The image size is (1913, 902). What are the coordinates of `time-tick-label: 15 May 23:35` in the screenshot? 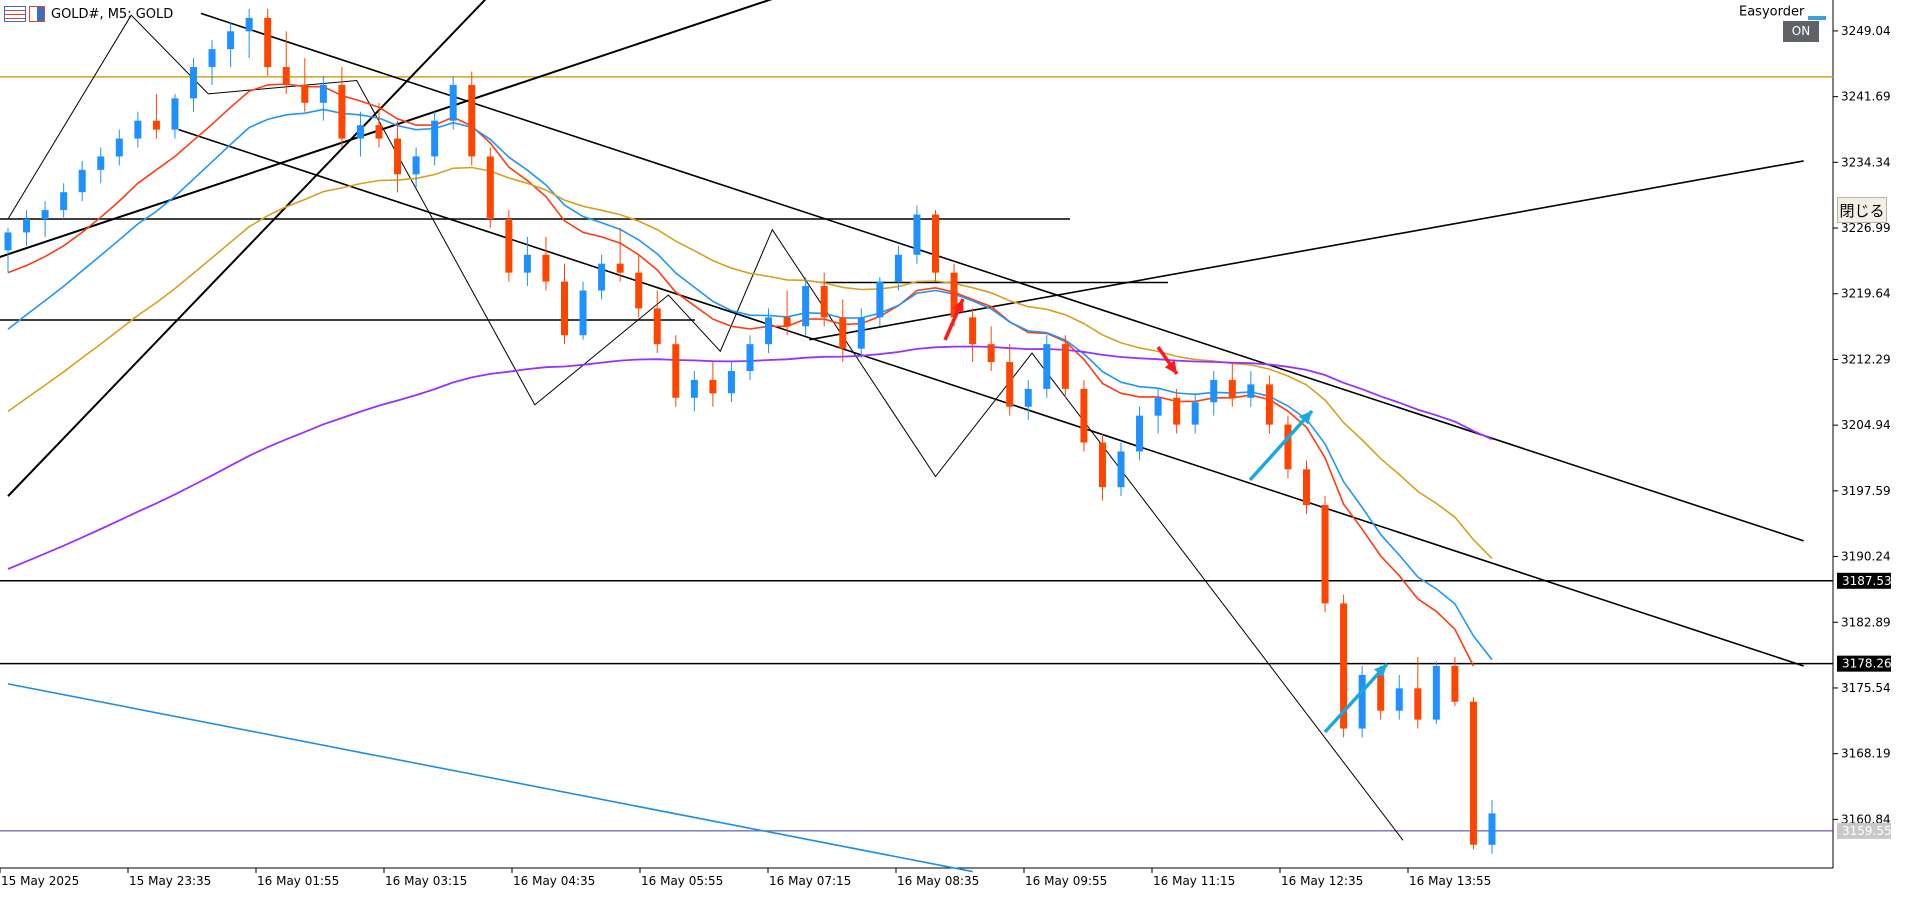 It's located at (170, 881).